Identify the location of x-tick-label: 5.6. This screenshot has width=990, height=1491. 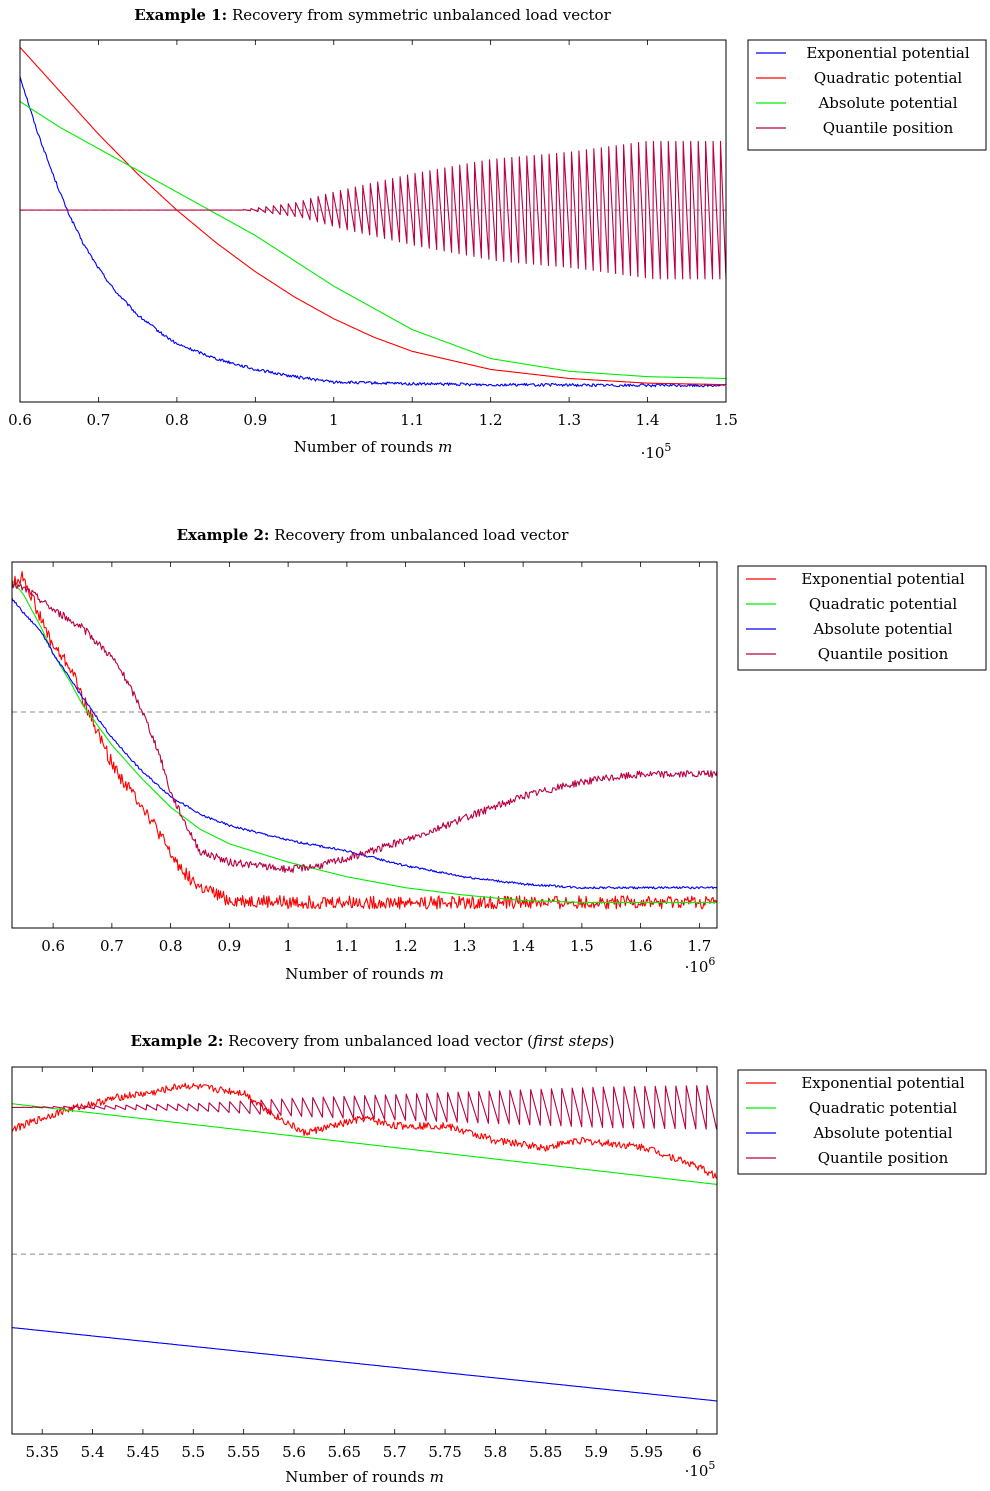
(294, 1452).